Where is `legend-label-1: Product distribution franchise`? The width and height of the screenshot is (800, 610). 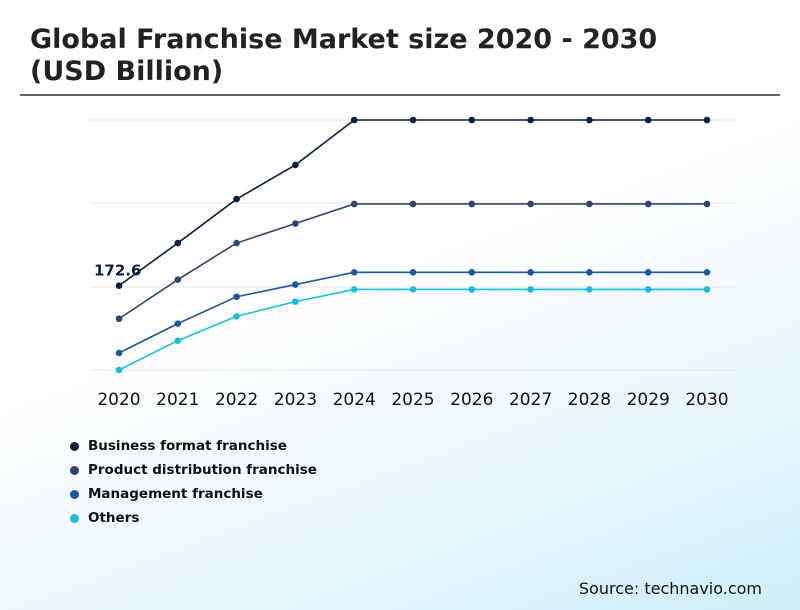 legend-label-1: Product distribution franchise is located at coordinates (202, 470).